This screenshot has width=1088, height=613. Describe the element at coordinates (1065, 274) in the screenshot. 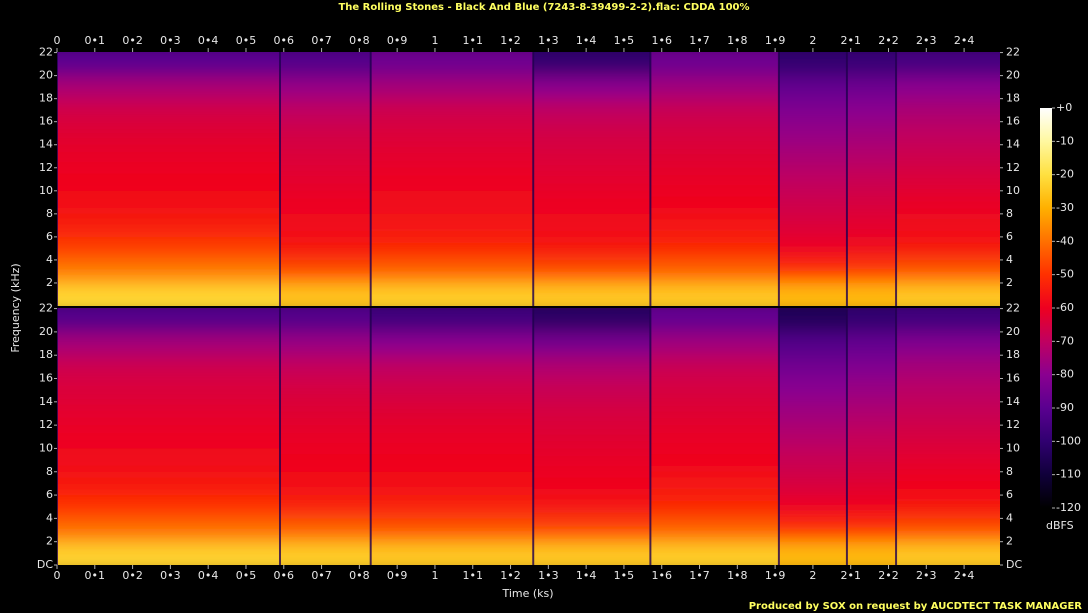

I see `colorbar-tick-label: -50` at that location.